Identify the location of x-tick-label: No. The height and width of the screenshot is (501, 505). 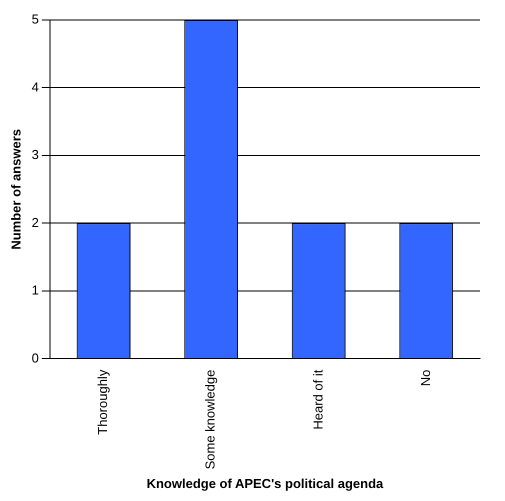
(425, 378).